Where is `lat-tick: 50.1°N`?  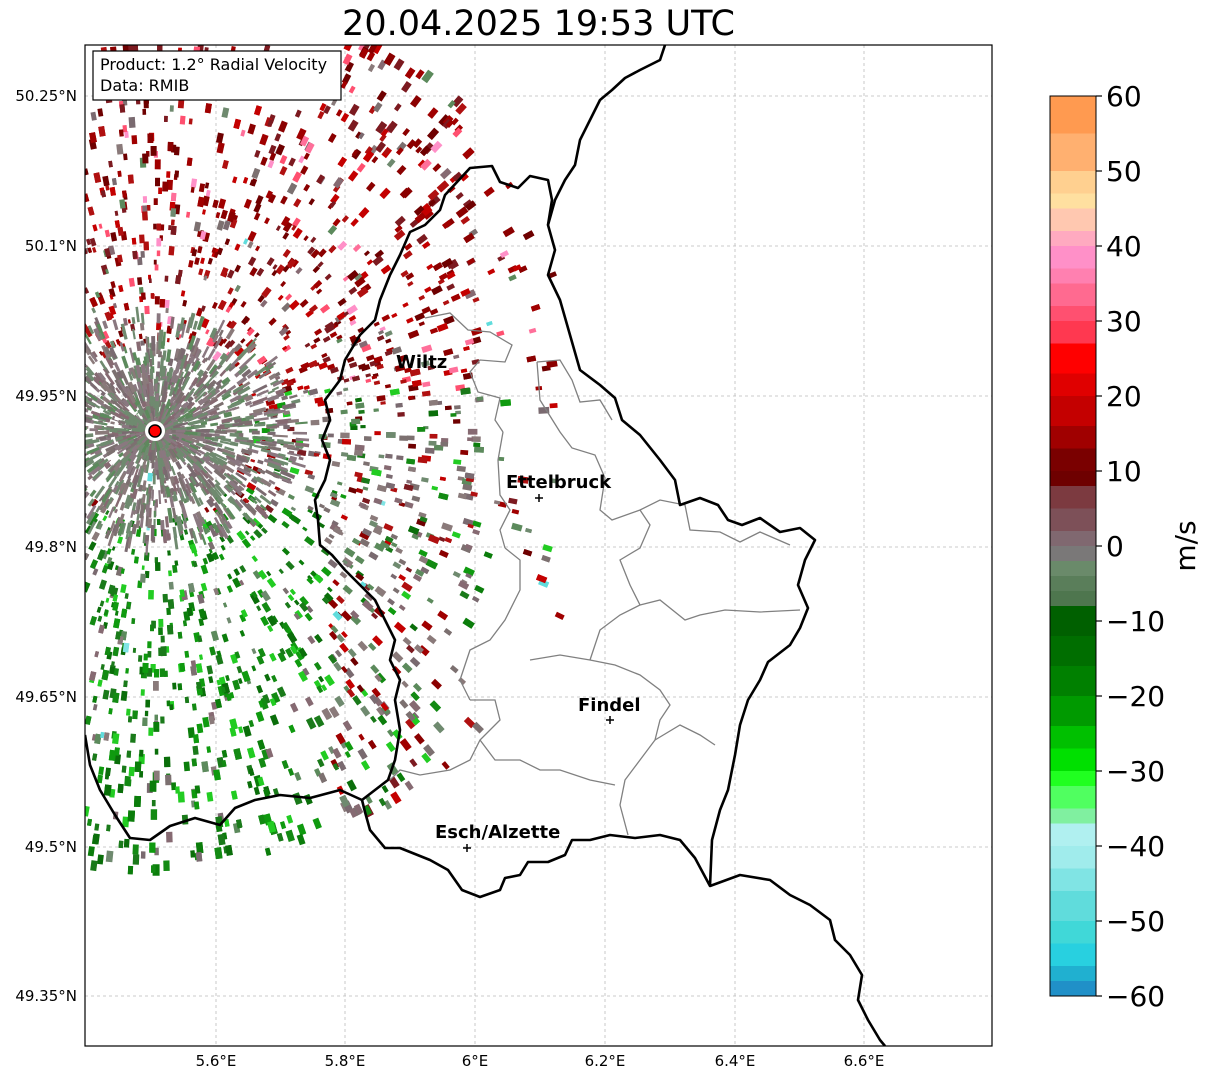 lat-tick: 50.1°N is located at coordinates (51, 246).